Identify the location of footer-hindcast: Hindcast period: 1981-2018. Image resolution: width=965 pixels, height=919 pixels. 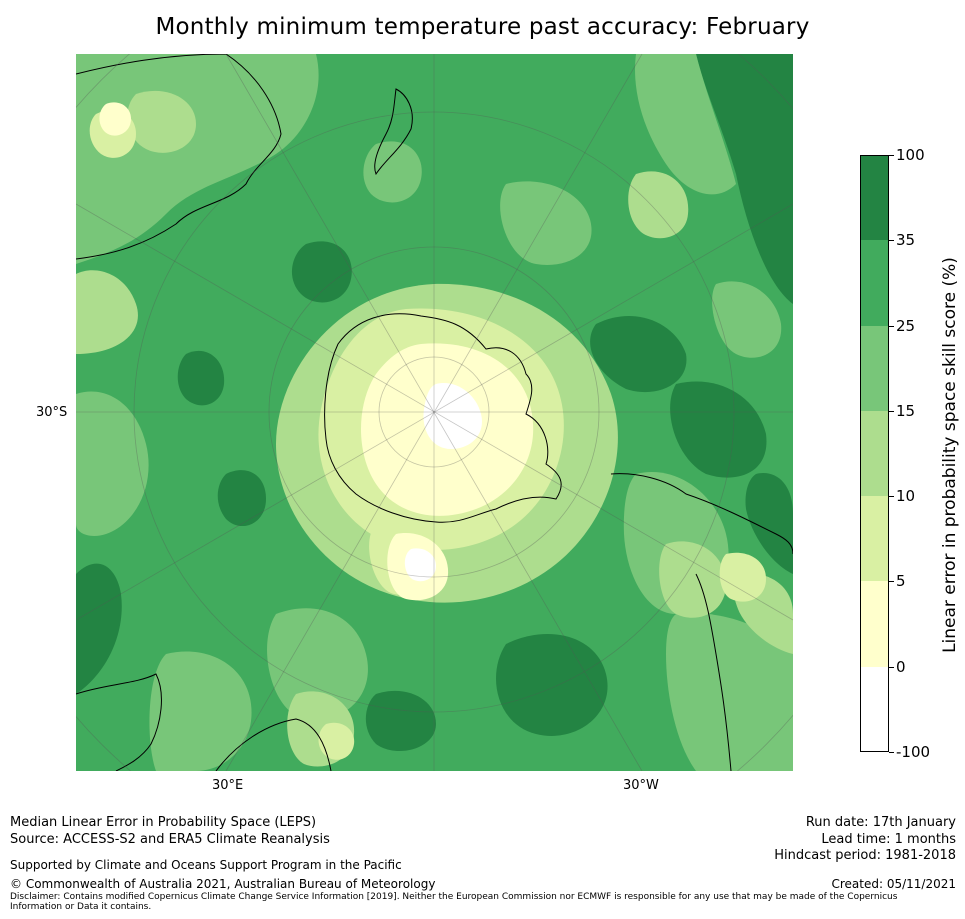
(865, 855).